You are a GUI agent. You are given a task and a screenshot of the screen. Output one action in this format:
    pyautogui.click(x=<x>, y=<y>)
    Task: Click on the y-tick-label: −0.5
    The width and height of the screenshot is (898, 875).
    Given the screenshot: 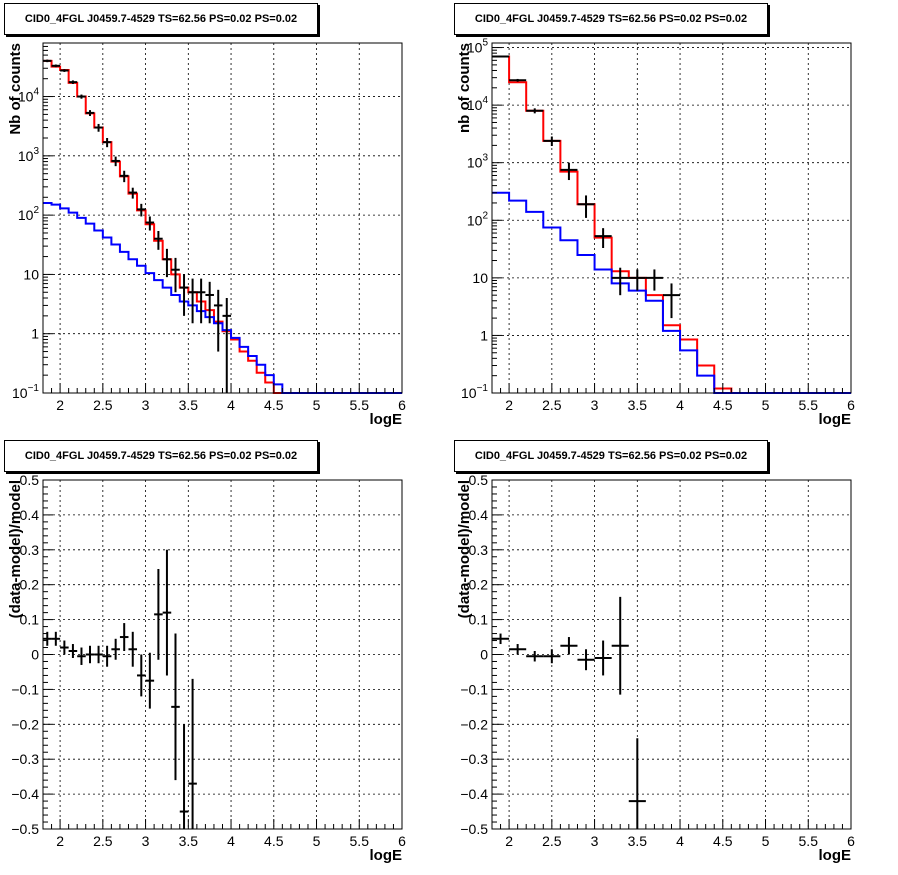 What is the action you would take?
    pyautogui.click(x=474, y=829)
    